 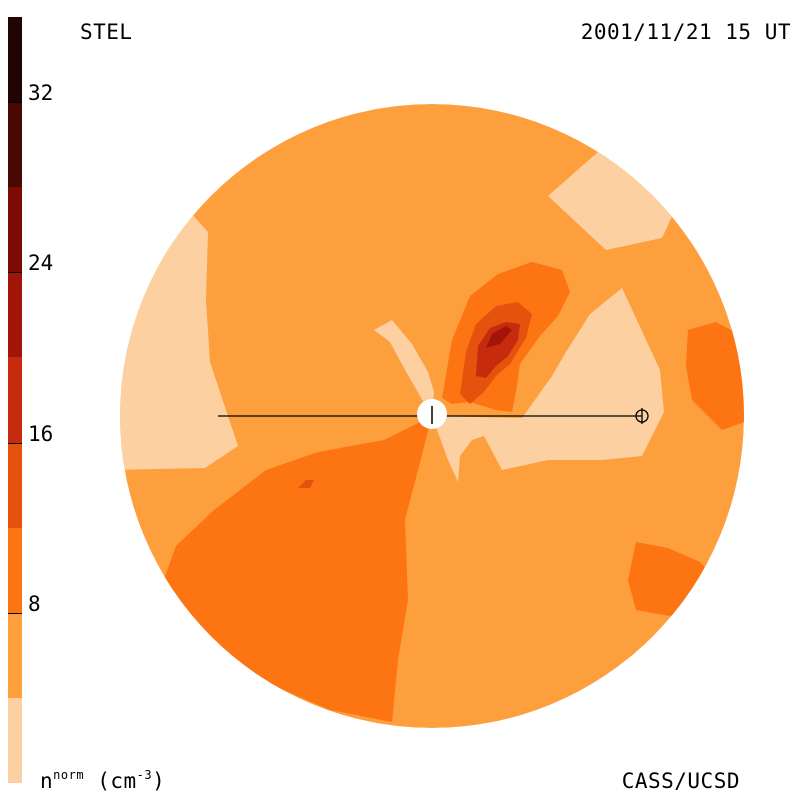 I want to click on earth-symbol, so click(x=642, y=416).